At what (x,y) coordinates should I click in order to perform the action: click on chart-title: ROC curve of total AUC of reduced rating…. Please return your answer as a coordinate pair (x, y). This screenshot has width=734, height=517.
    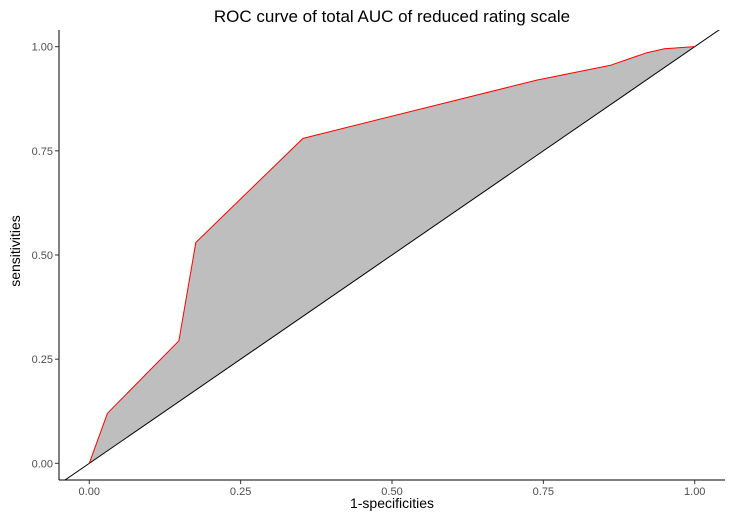
    Looking at the image, I should click on (392, 16).